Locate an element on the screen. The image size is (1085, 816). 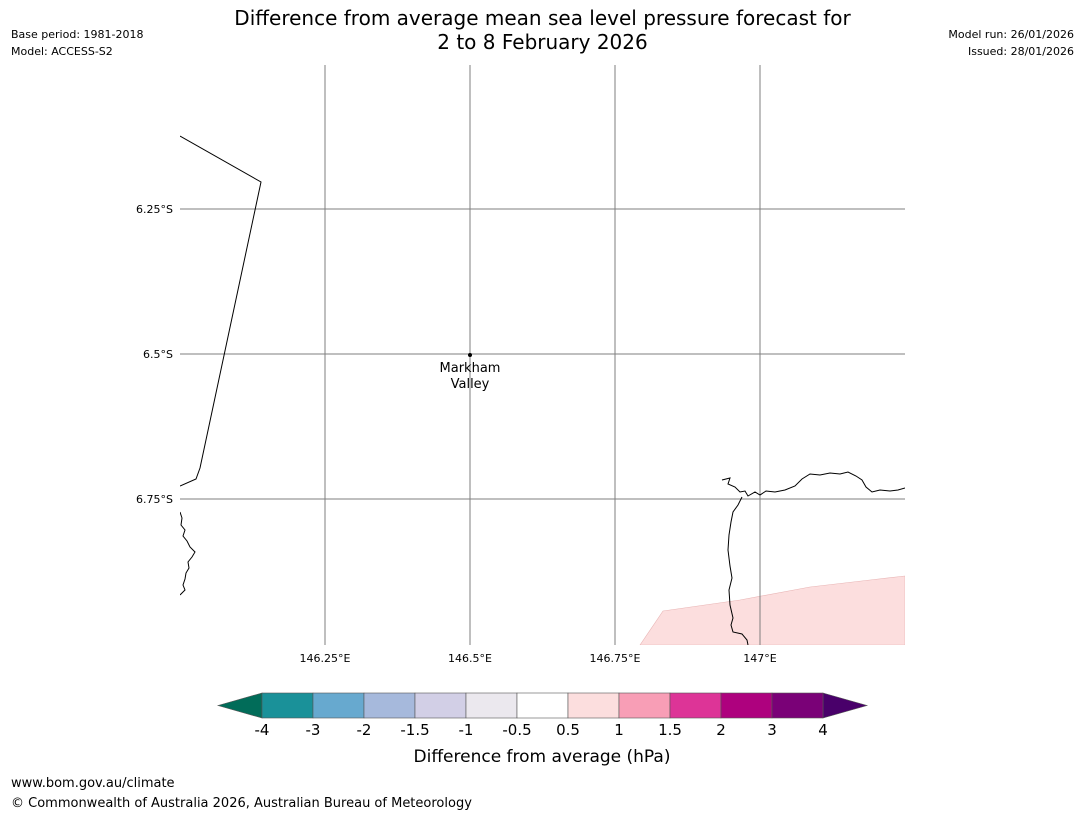
title-line-2: 2 to 8 February 2026 is located at coordinates (542, 42).